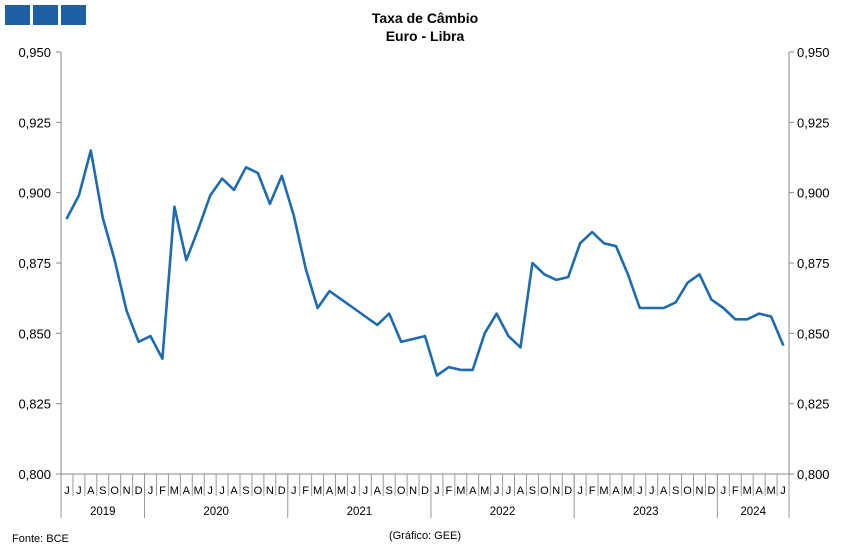 The image size is (850, 558). Describe the element at coordinates (103, 512) in the screenshot. I see `year-label: 2019` at that location.